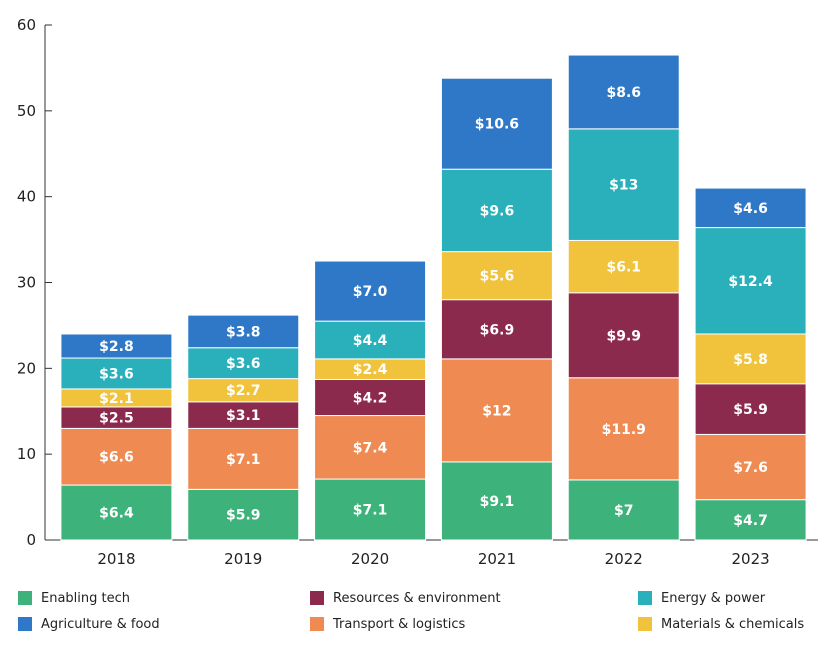 This screenshot has width=835, height=646. I want to click on data-label: $7.4, so click(370, 448).